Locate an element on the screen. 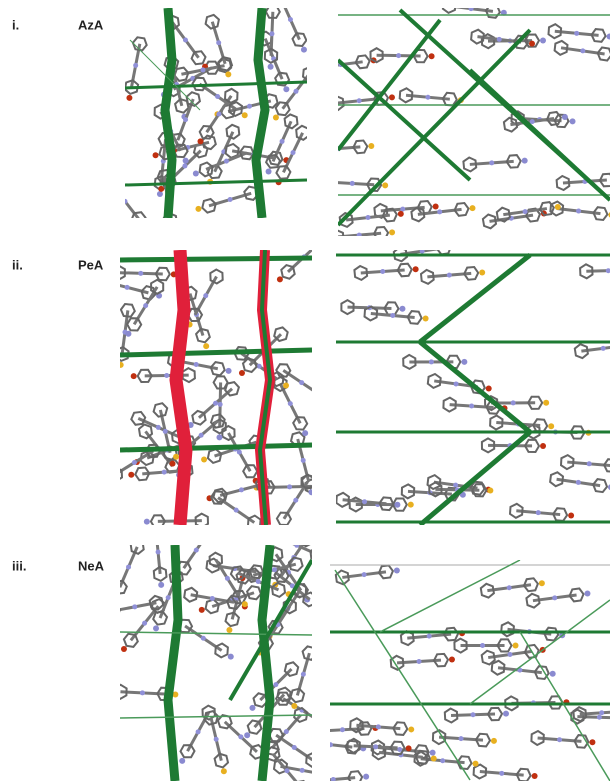 Image resolution: width=610 pixels, height=781 pixels. panel-name: NeA is located at coordinates (91, 565).